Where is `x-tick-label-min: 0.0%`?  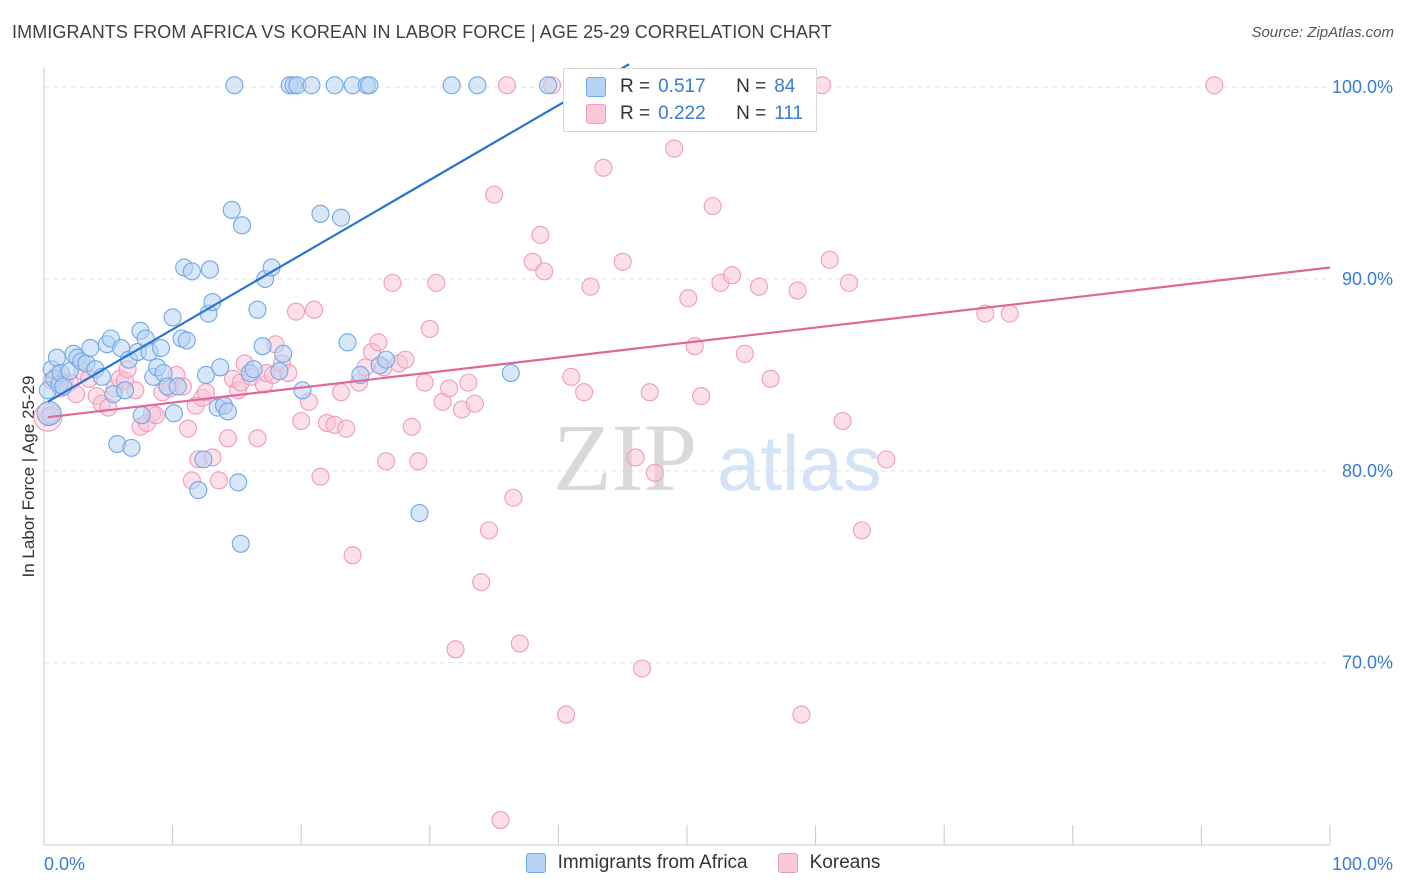
x-tick-label-min: 0.0% is located at coordinates (64, 864).